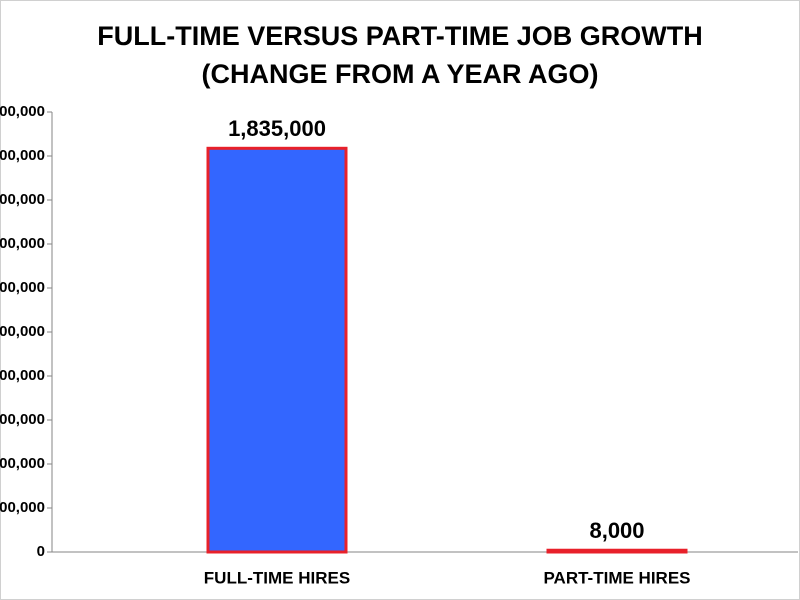 This screenshot has width=800, height=600. I want to click on y-tick-label: 800,000, so click(22, 375).